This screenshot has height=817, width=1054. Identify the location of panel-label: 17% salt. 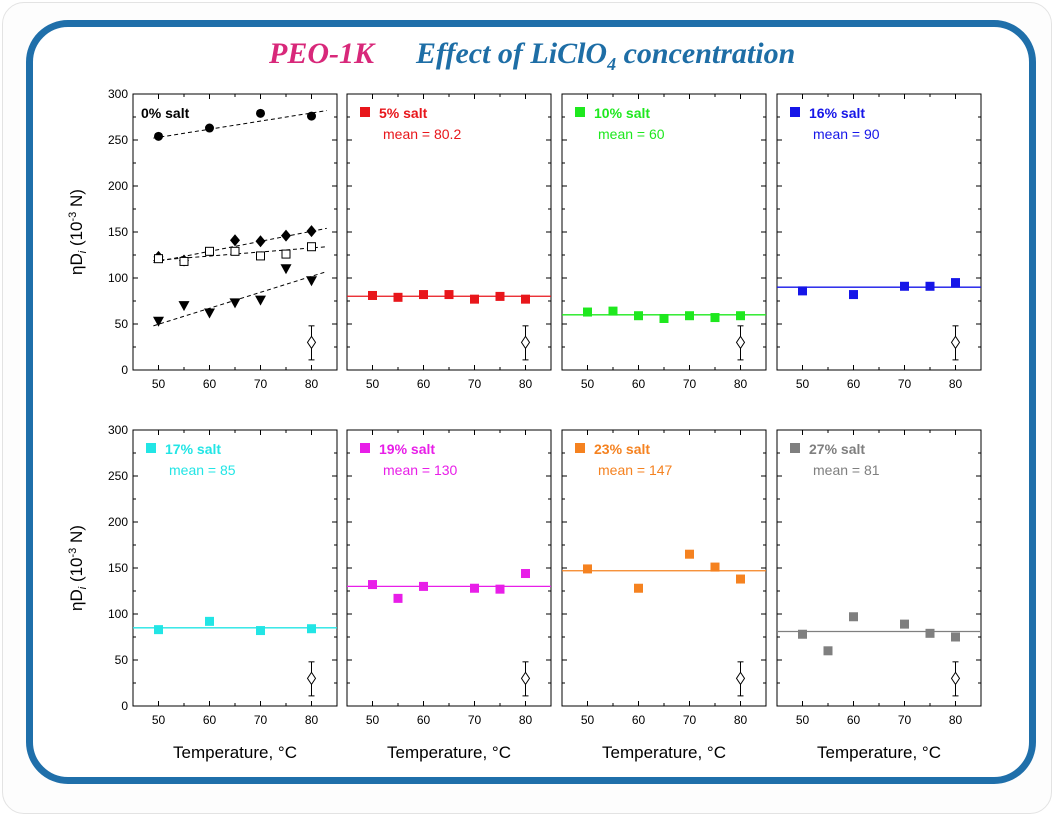
(193, 449).